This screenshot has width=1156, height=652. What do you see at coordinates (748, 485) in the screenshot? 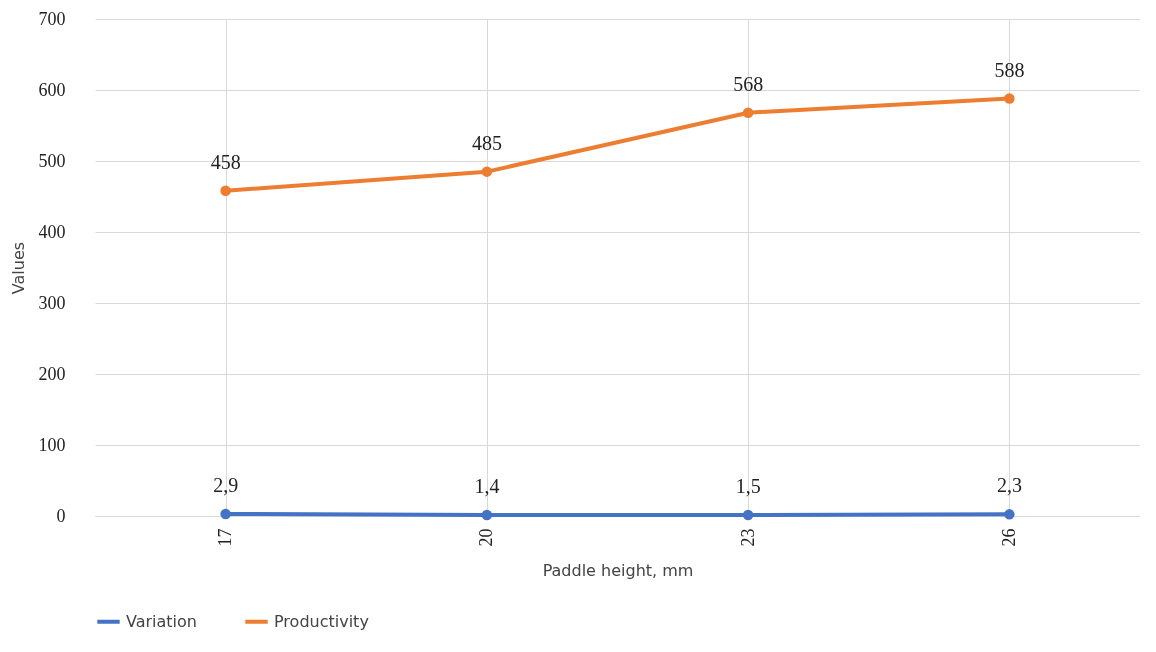
I see `data-label: 1,5` at bounding box center [748, 485].